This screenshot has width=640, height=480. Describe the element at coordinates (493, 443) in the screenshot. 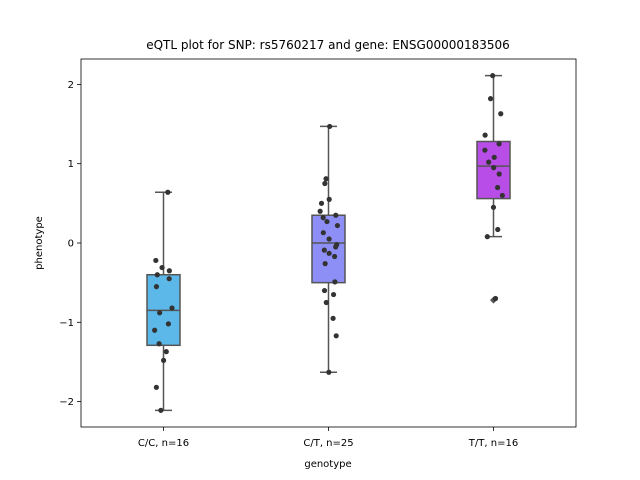

I see `x-tick-label: T/T, n=16` at that location.